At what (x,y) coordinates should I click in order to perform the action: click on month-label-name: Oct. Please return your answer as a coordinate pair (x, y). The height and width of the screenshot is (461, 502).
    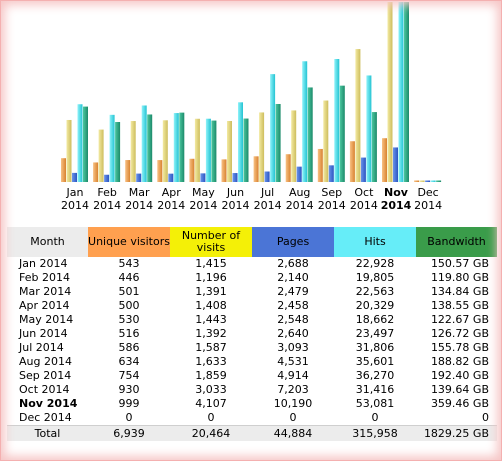
    Looking at the image, I should click on (364, 192).